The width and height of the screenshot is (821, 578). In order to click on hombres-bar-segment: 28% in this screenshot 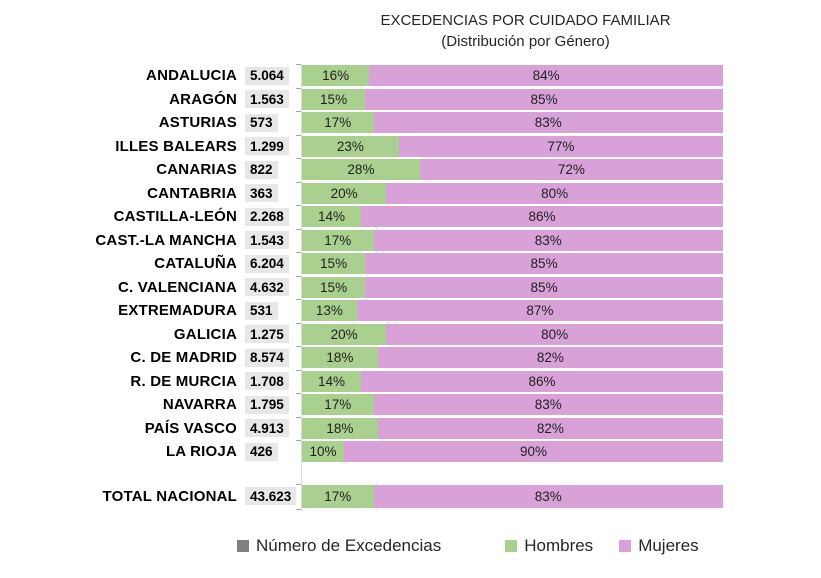, I will do `click(361, 170)`.